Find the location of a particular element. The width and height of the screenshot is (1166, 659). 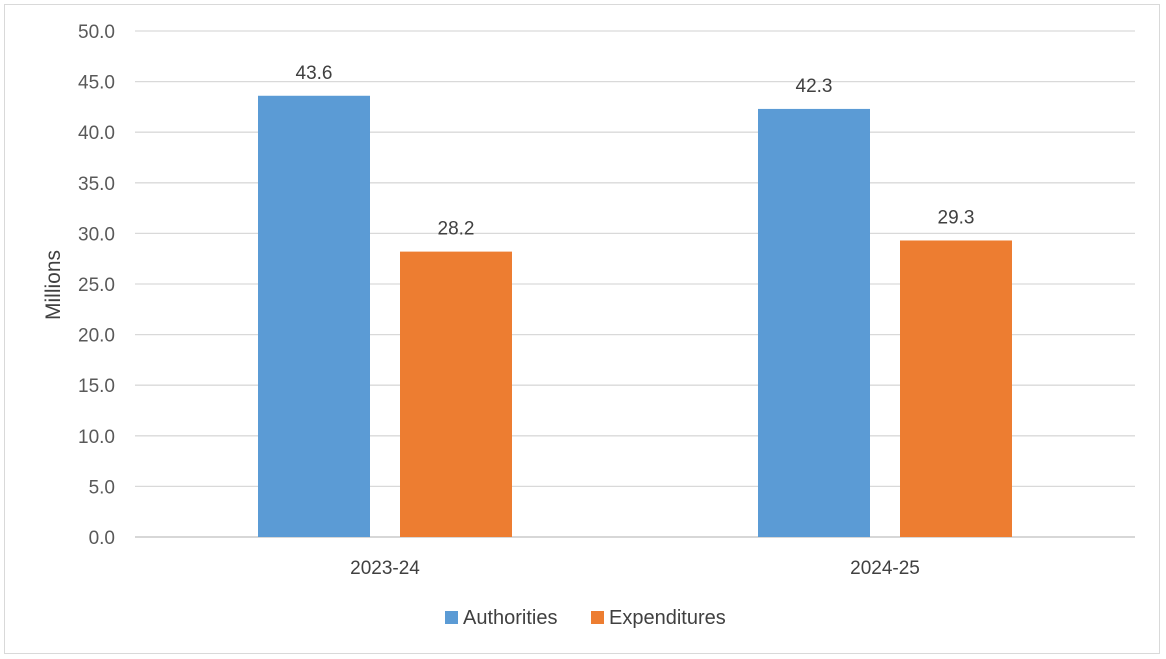

y-axis-label: Millions is located at coordinates (53, 285).